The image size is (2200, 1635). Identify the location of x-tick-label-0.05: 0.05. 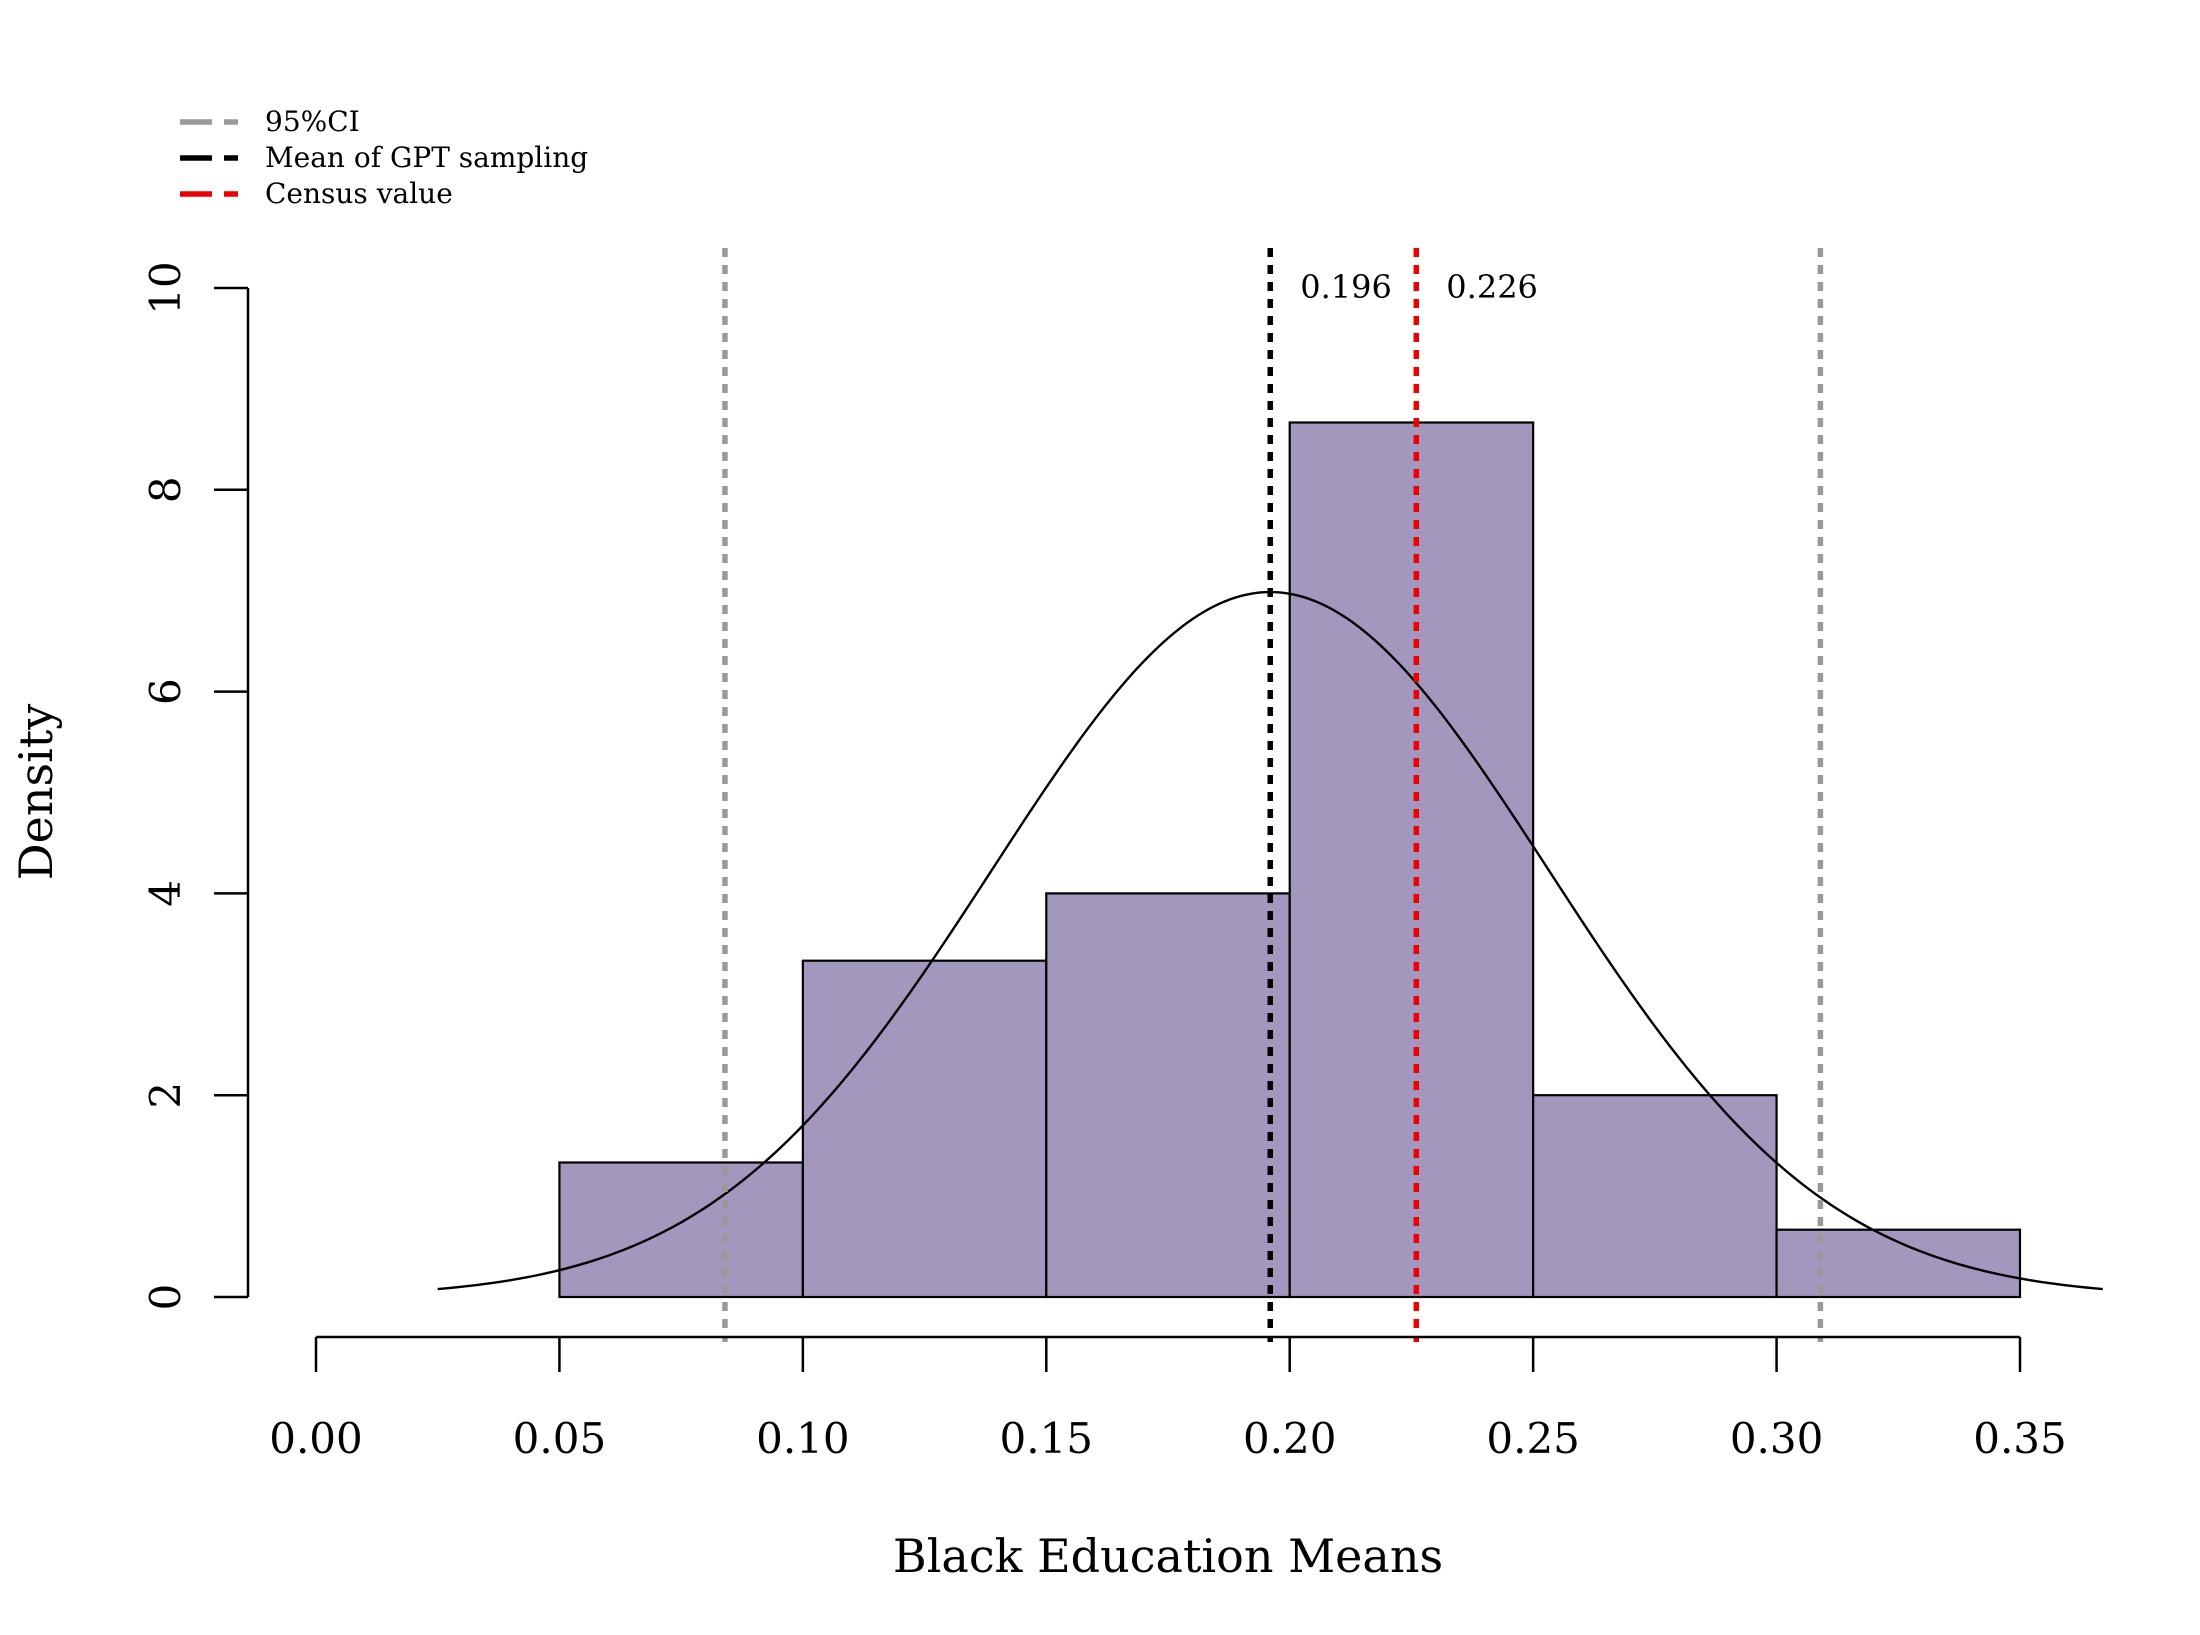
(560, 1438).